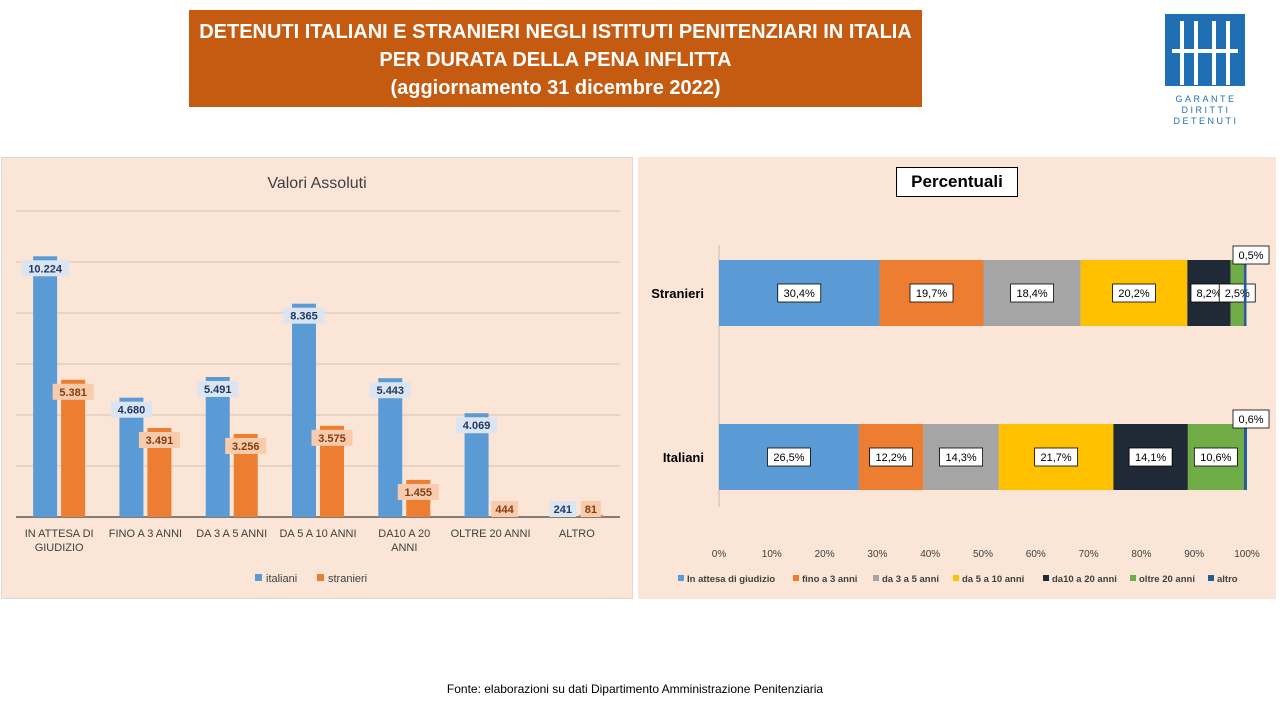 The height and width of the screenshot is (720, 1280). I want to click on svg-text: 10.224, so click(45, 269).